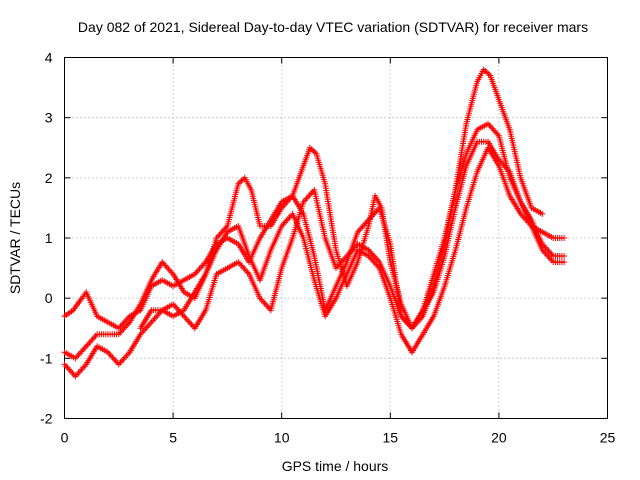  I want to click on y-tick-label: 2, so click(49, 178).